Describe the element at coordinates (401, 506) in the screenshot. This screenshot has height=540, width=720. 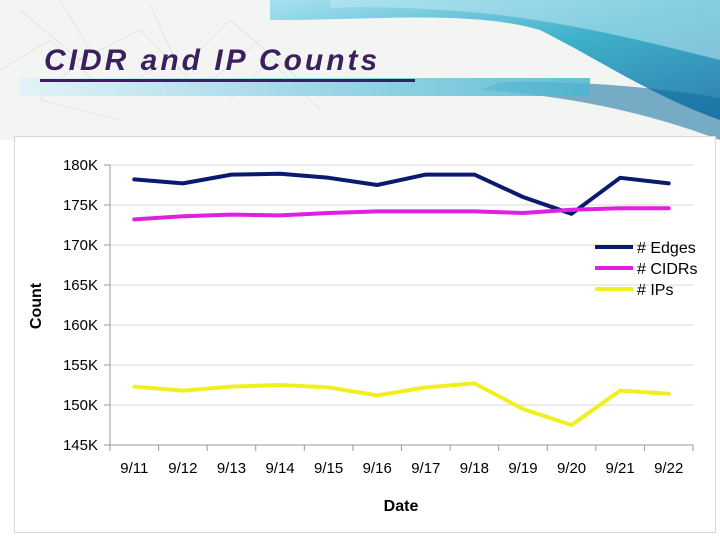
I see `x-axis-title: Date` at that location.